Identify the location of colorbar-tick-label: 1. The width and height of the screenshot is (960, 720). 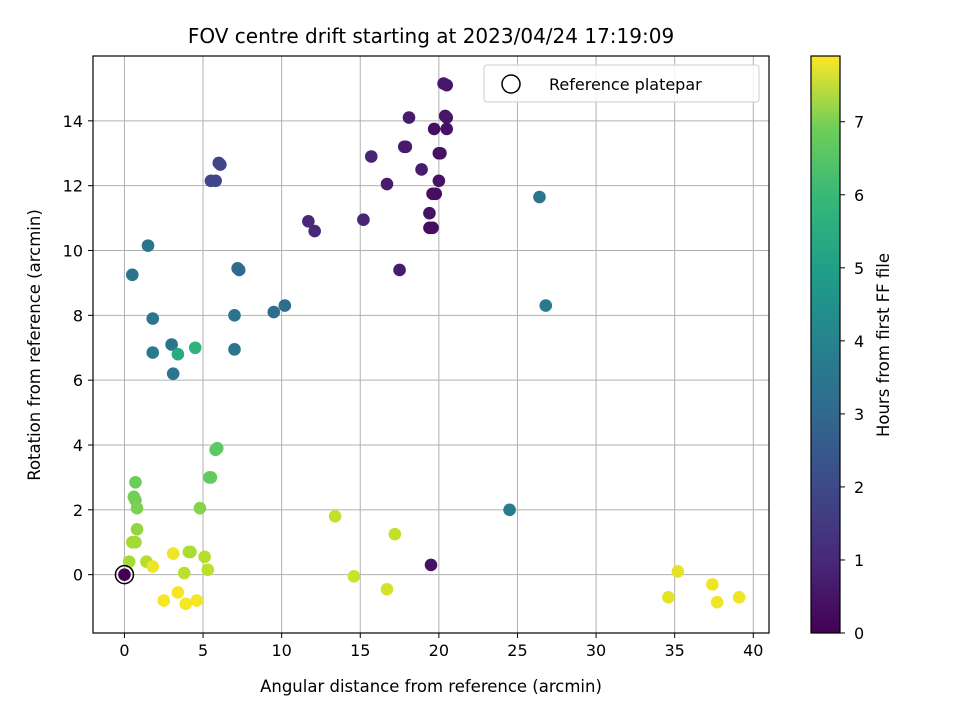
(859, 560).